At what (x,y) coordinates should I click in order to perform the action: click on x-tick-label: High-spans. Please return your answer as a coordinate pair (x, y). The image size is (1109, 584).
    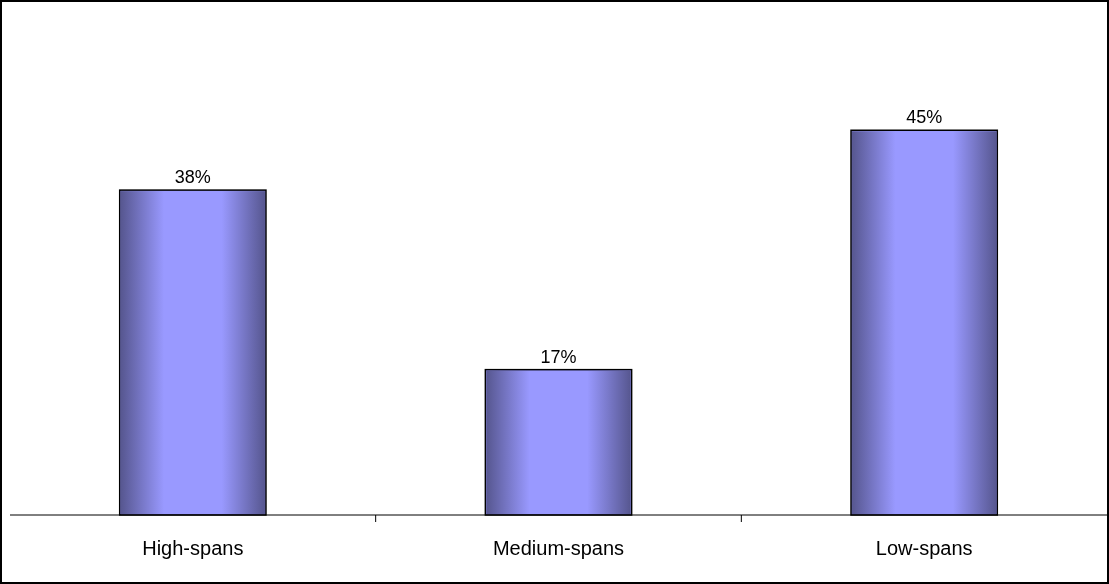
    Looking at the image, I should click on (193, 548).